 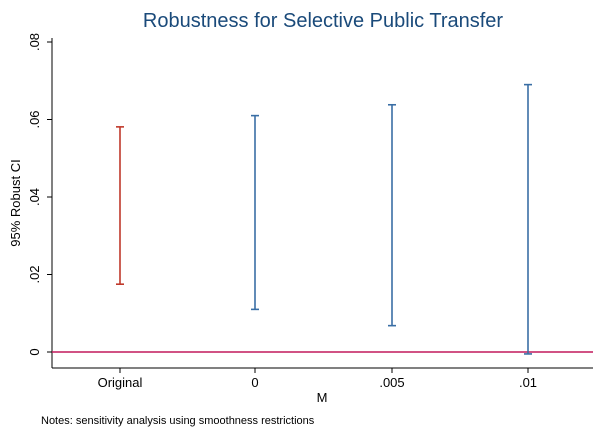 I want to click on chart-title: Robustness for Selective Public Transfer, so click(x=323, y=21).